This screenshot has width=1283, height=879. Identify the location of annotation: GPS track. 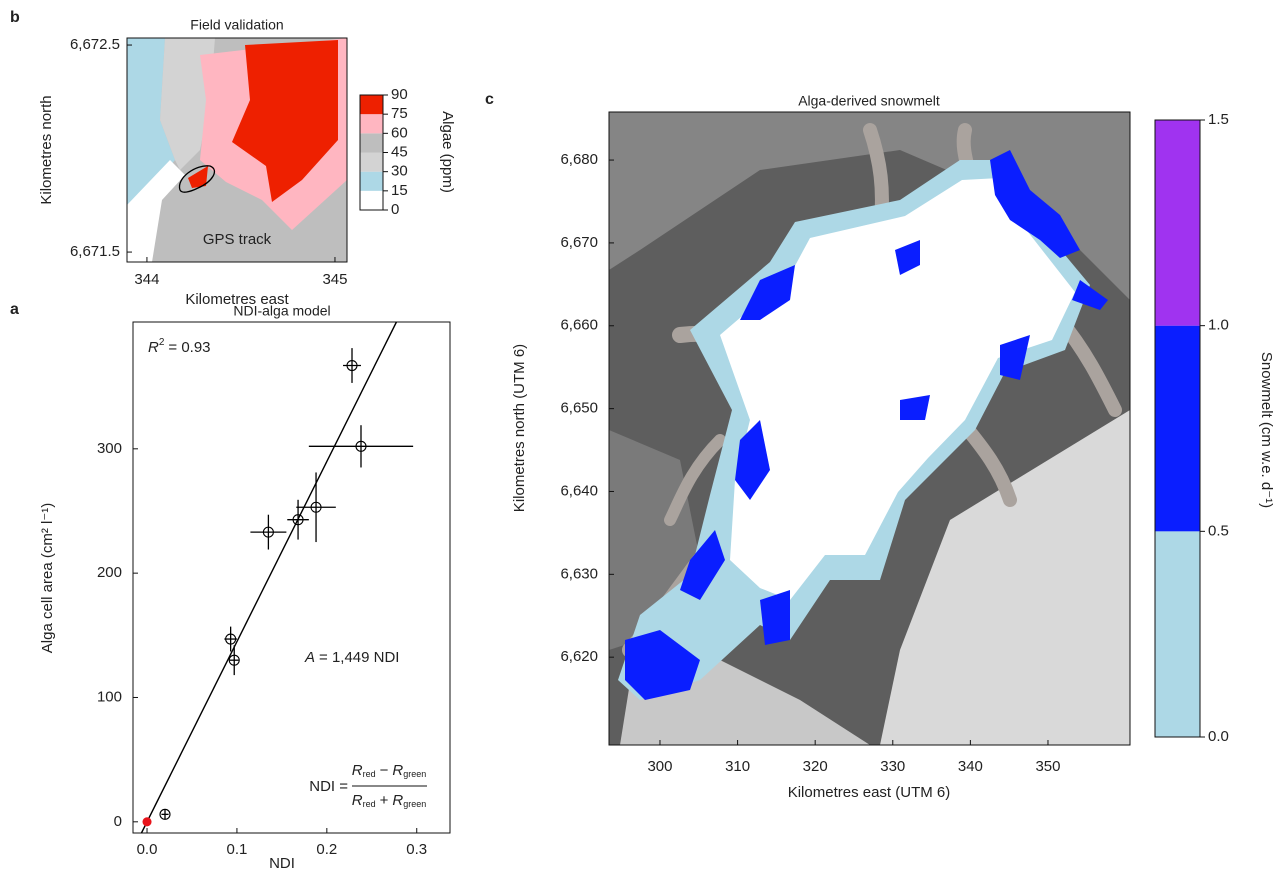
(237, 239).